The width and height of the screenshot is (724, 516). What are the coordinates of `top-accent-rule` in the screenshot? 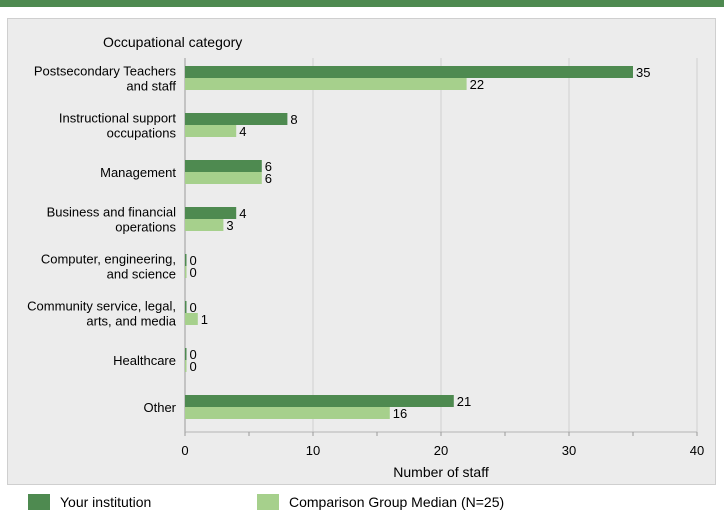 It's located at (362, 3).